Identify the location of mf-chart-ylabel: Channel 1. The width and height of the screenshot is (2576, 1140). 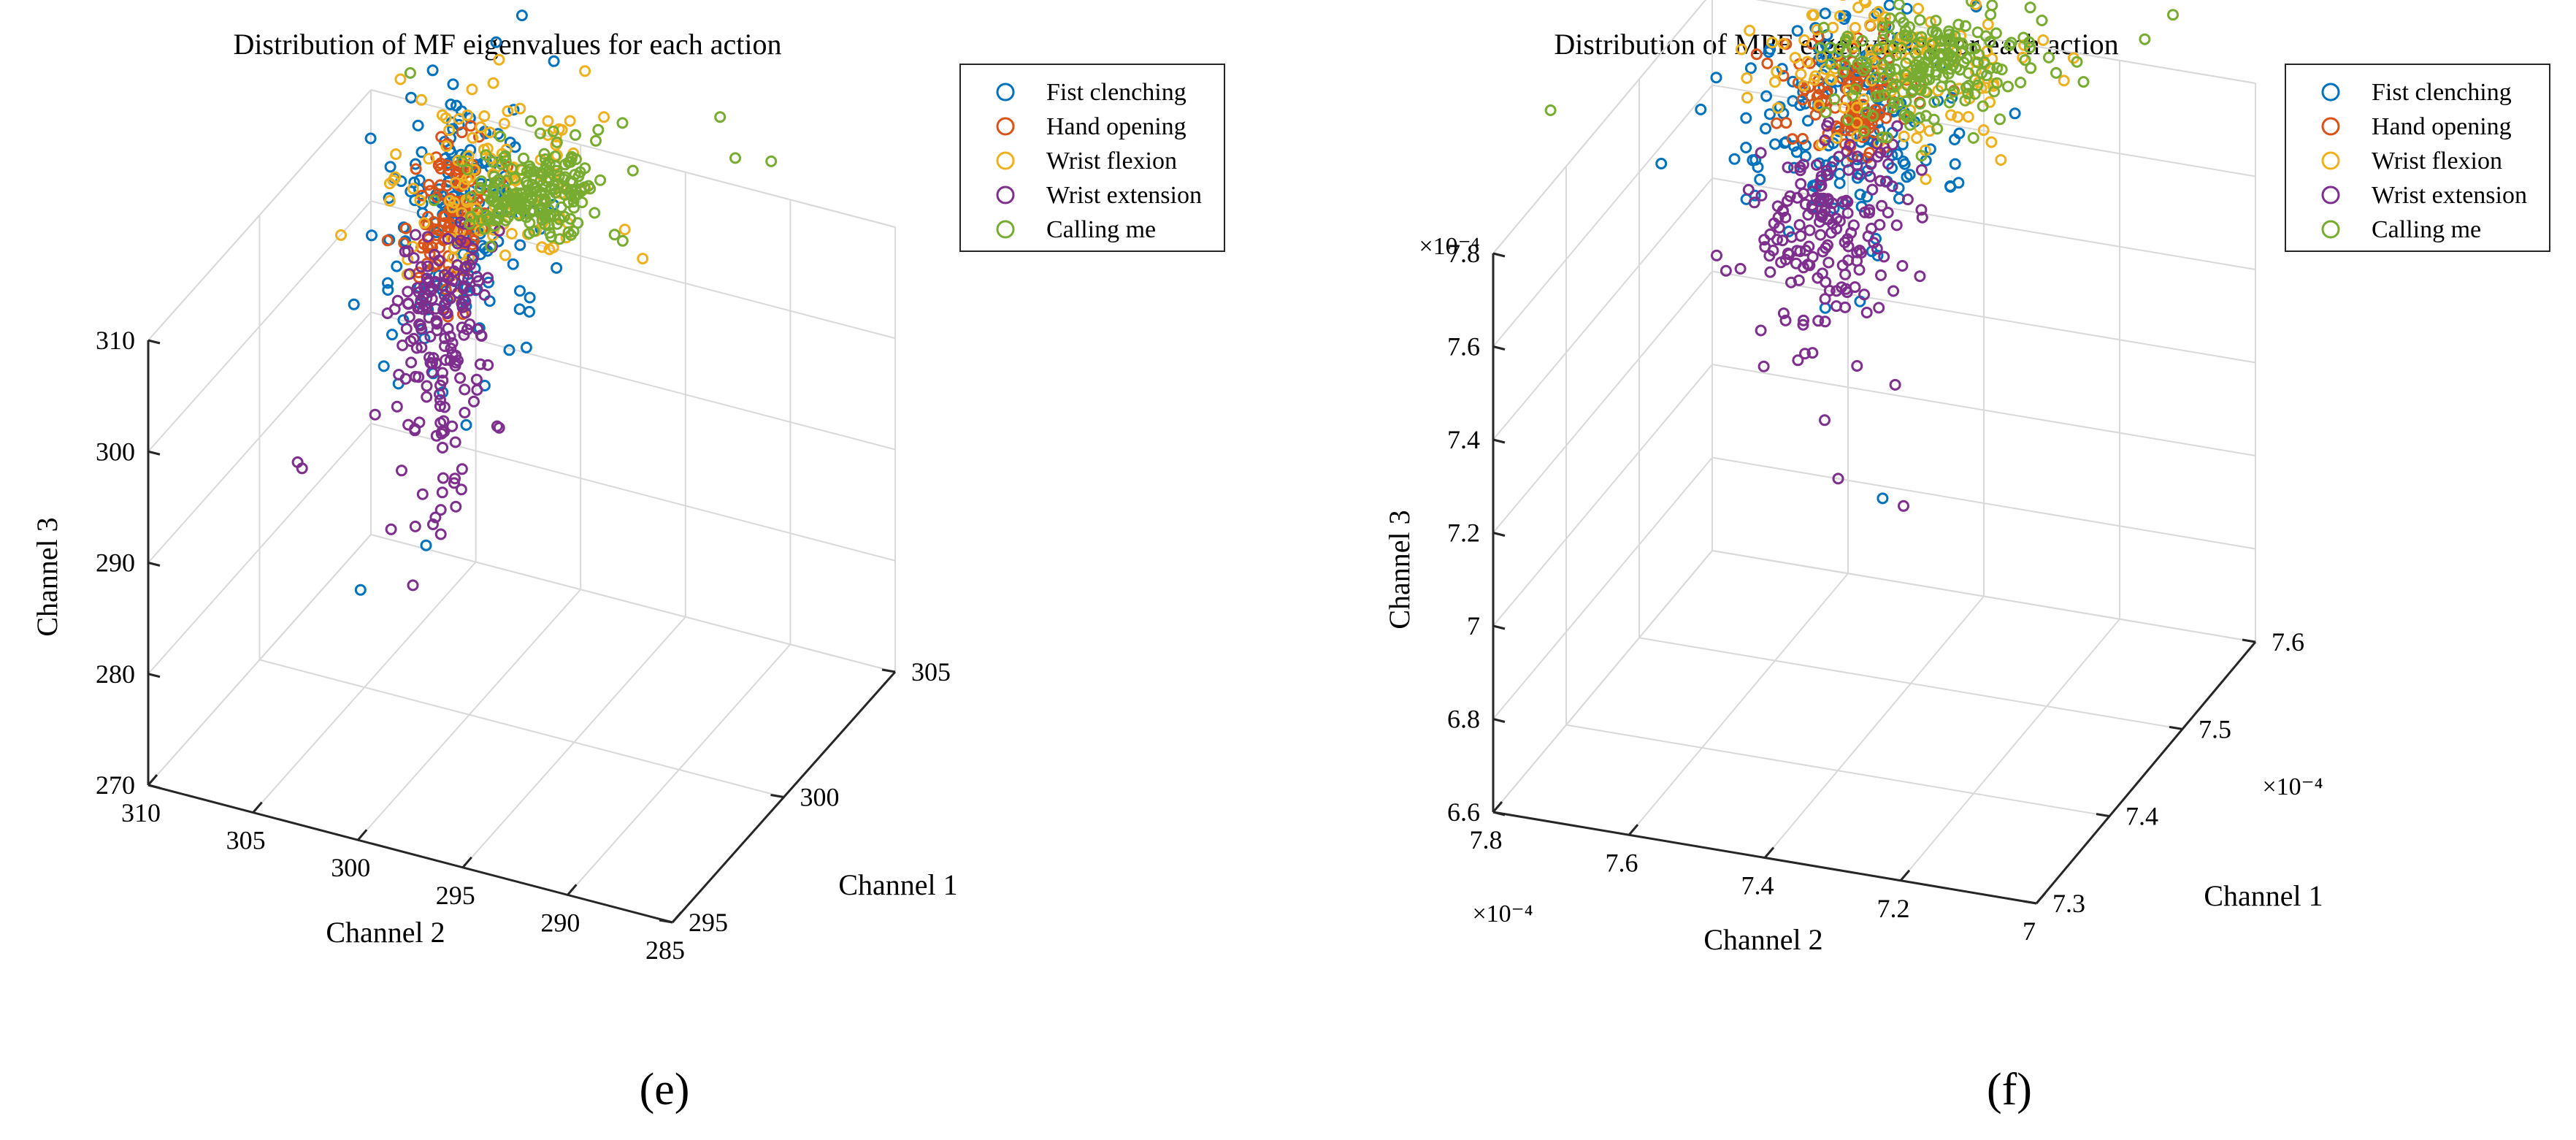
(897, 884).